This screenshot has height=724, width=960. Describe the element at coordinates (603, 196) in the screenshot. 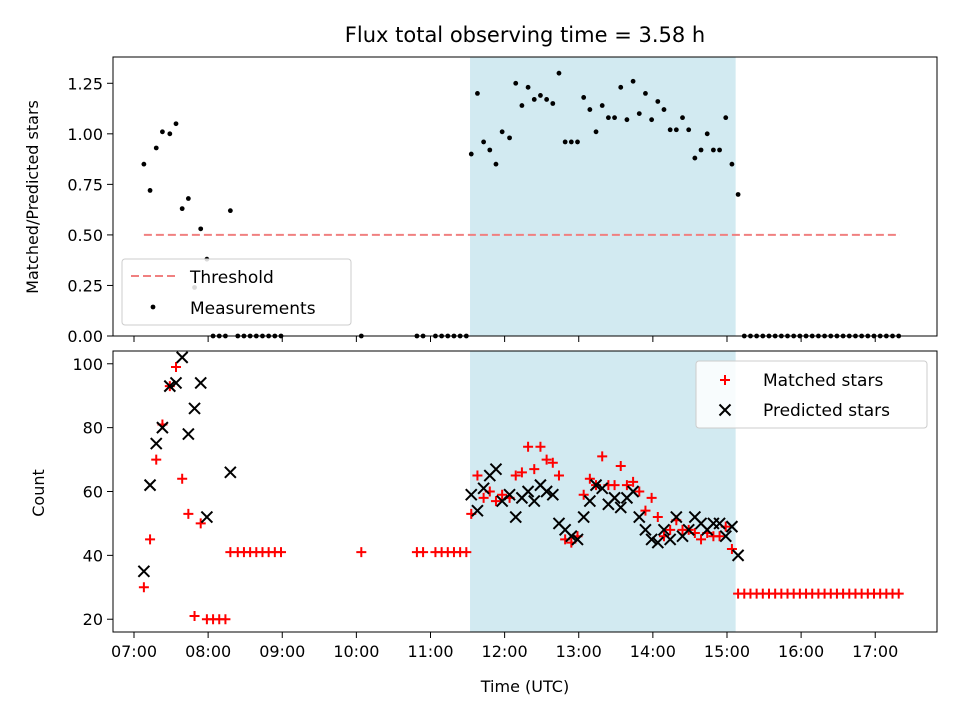

I see `observing-window` at that location.